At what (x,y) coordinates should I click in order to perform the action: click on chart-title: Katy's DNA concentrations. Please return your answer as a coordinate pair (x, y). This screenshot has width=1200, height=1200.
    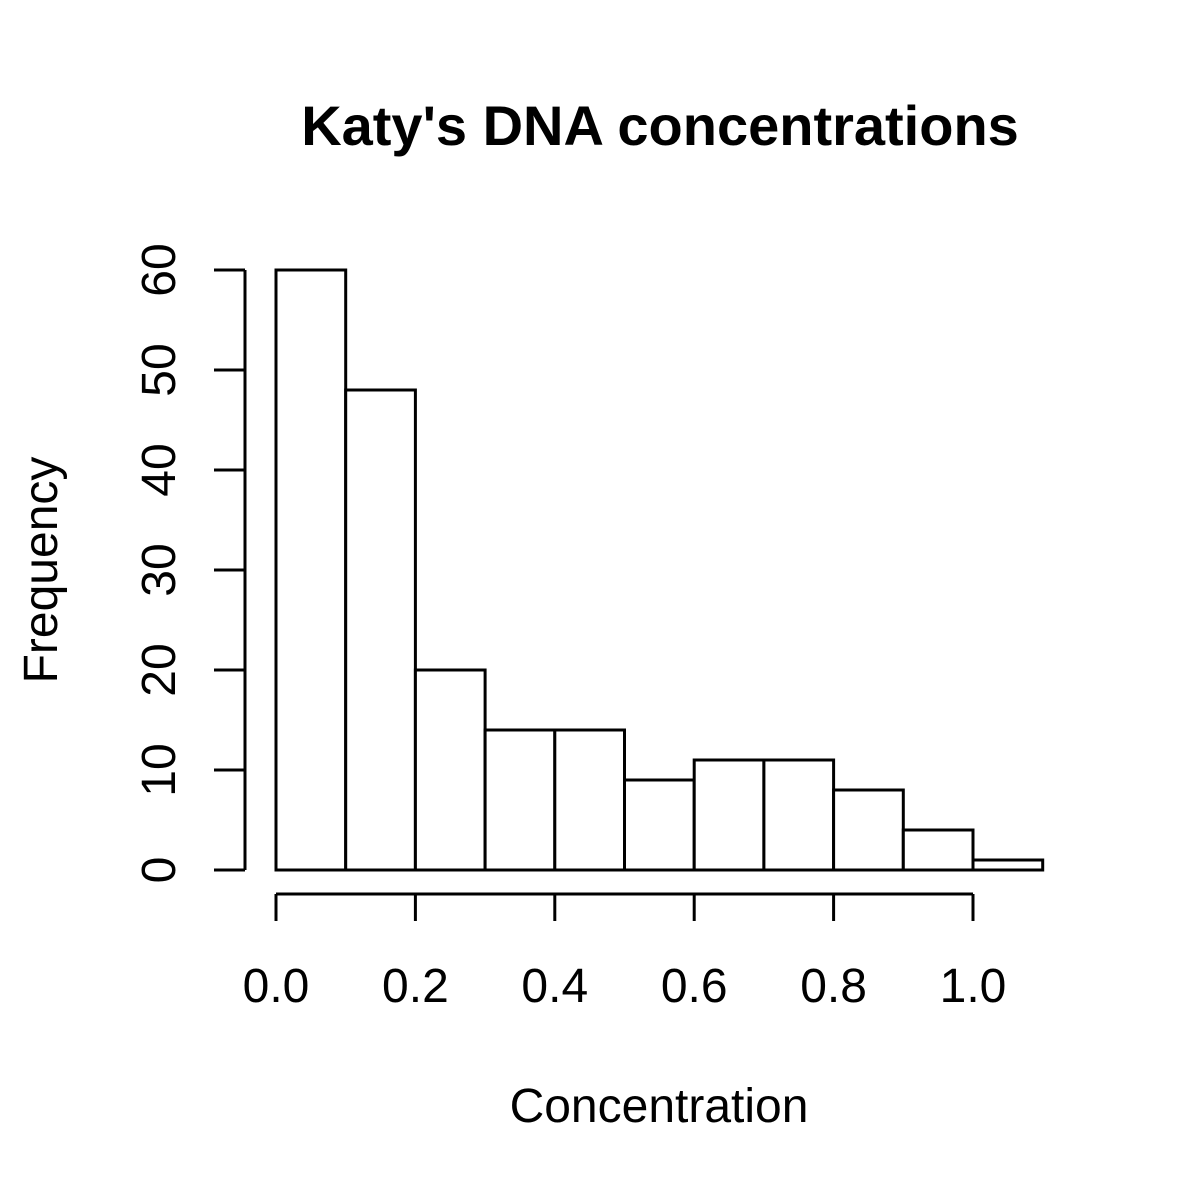
    Looking at the image, I should click on (660, 125).